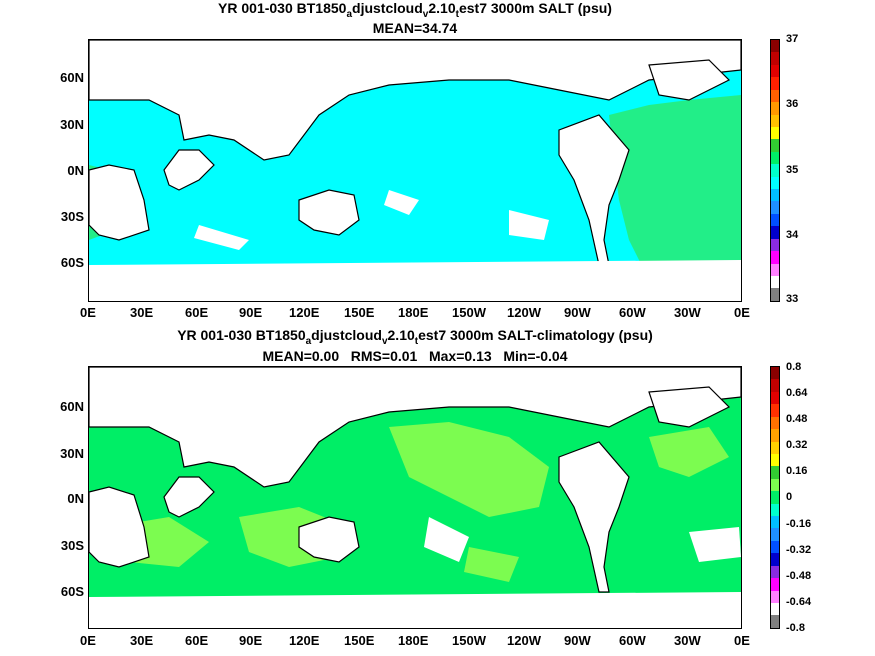 This screenshot has height=656, width=875. What do you see at coordinates (72, 545) in the screenshot?
I see `bottom-ylabel-30s: 30S` at bounding box center [72, 545].